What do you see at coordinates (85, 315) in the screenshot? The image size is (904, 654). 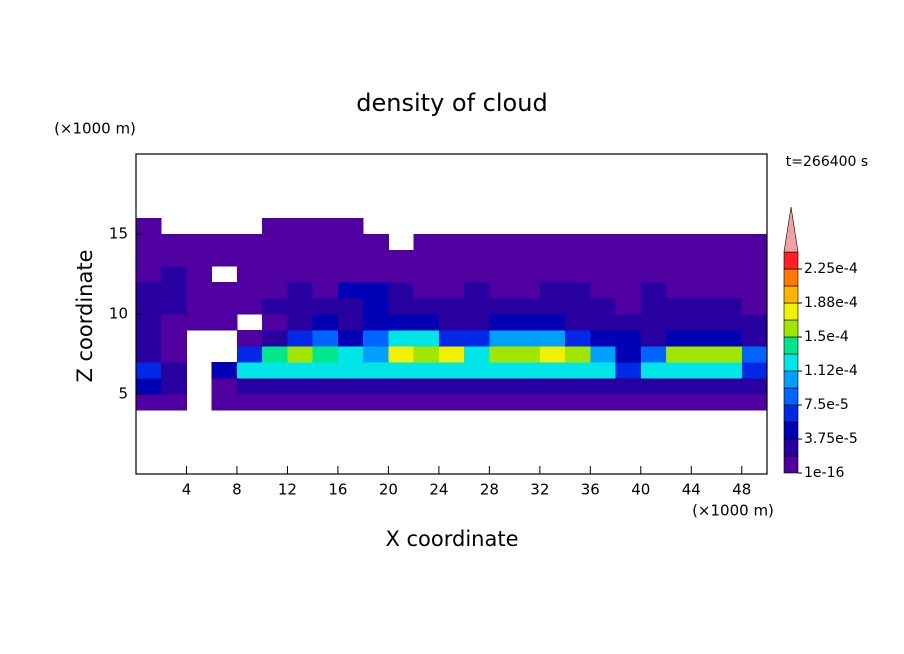 I see `y-axis-label: Z coordinate` at bounding box center [85, 315].